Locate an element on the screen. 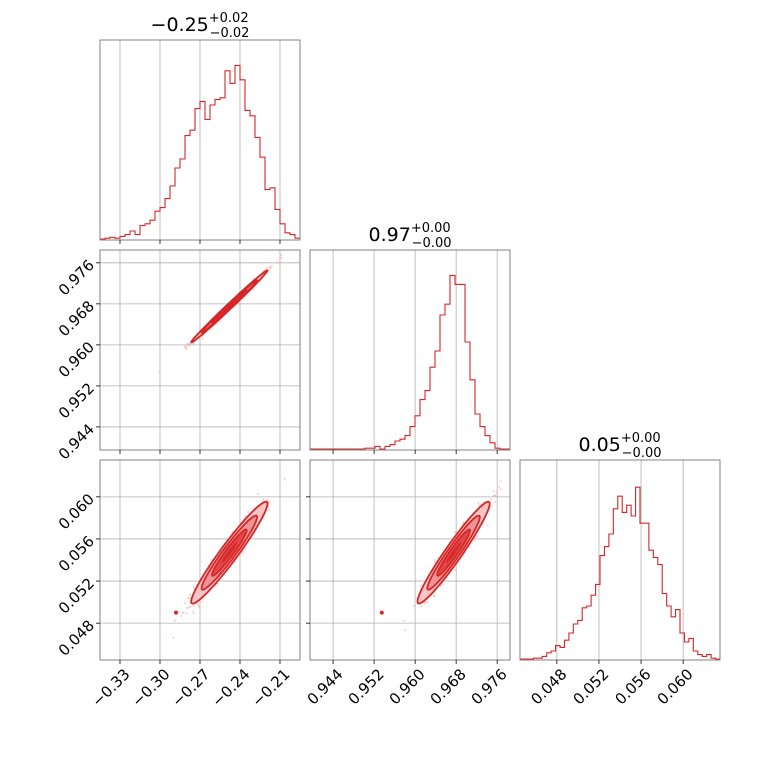  panel-title-p1: −0.25+0.02 −0.02 is located at coordinates (200, 26).